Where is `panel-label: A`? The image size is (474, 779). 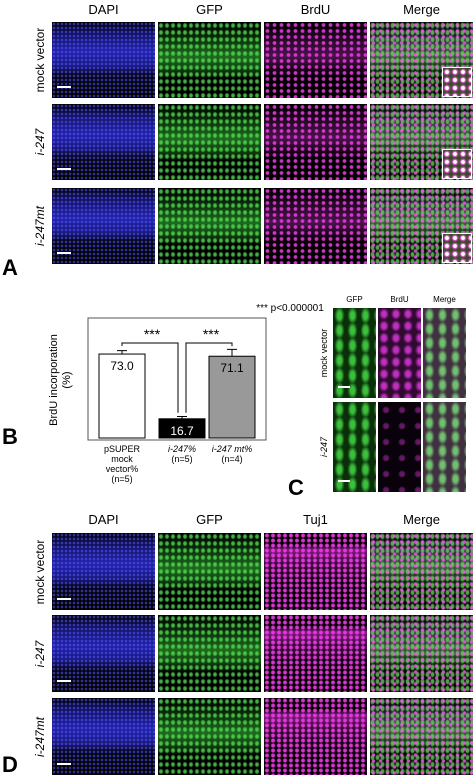
panel-label: A is located at coordinates (10, 267).